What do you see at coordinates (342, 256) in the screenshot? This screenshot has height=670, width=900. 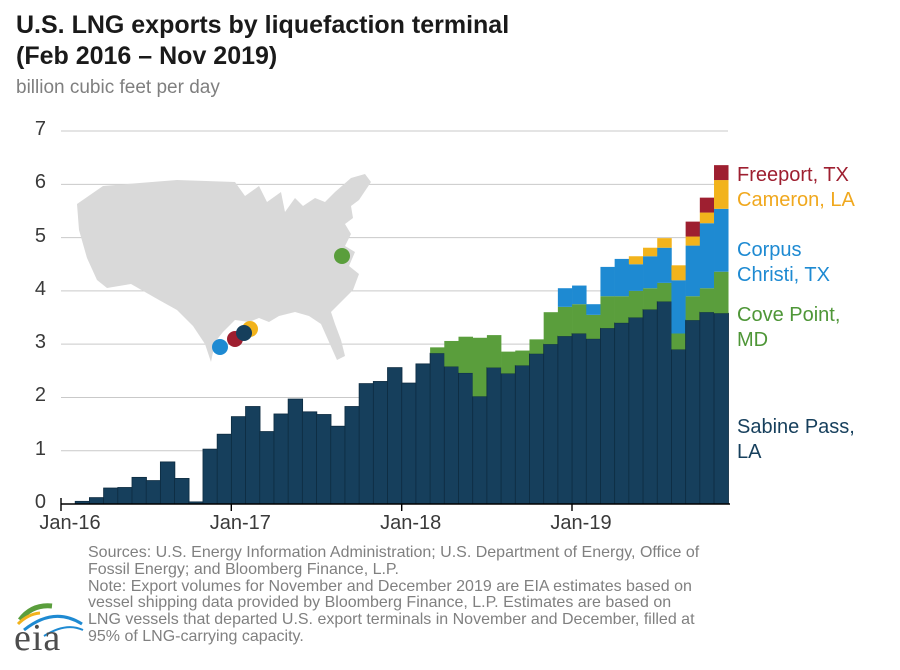 I see `map-dot-cove-point-md` at bounding box center [342, 256].